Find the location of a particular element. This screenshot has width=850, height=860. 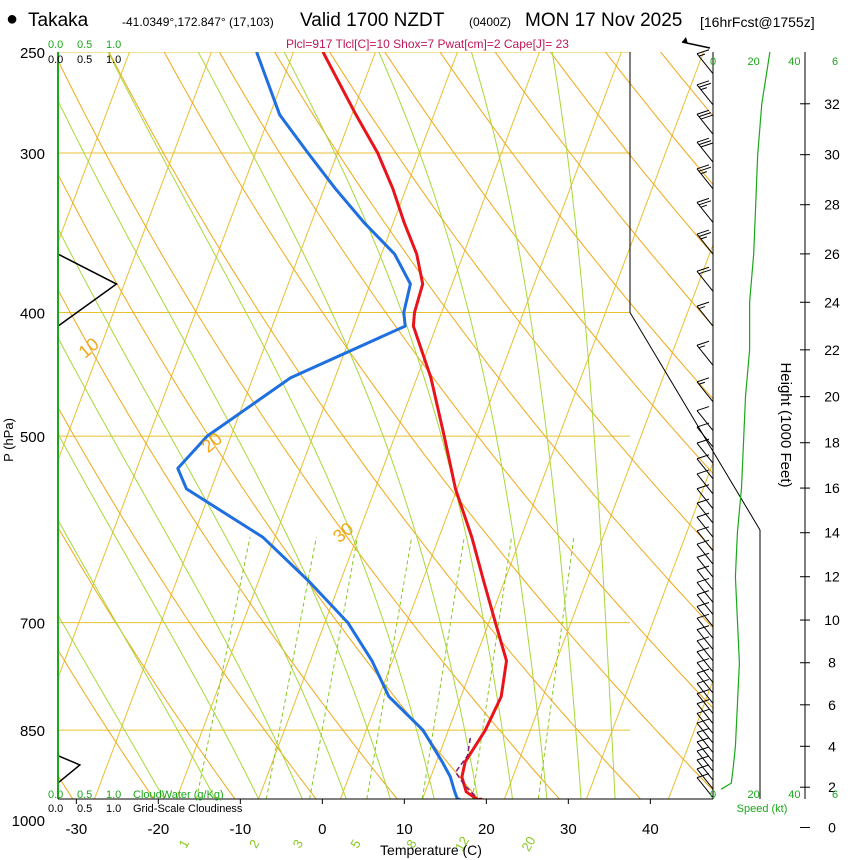

x-tick-20: 20 is located at coordinates (486, 829).